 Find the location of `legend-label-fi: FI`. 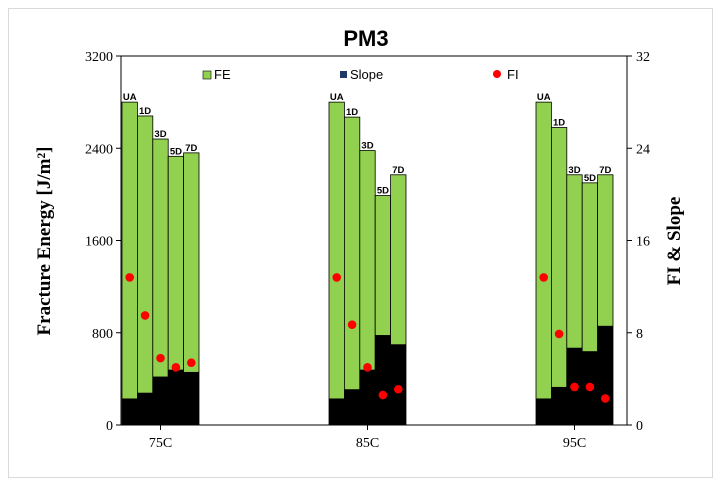

legend-label-fi: FI is located at coordinates (513, 74).